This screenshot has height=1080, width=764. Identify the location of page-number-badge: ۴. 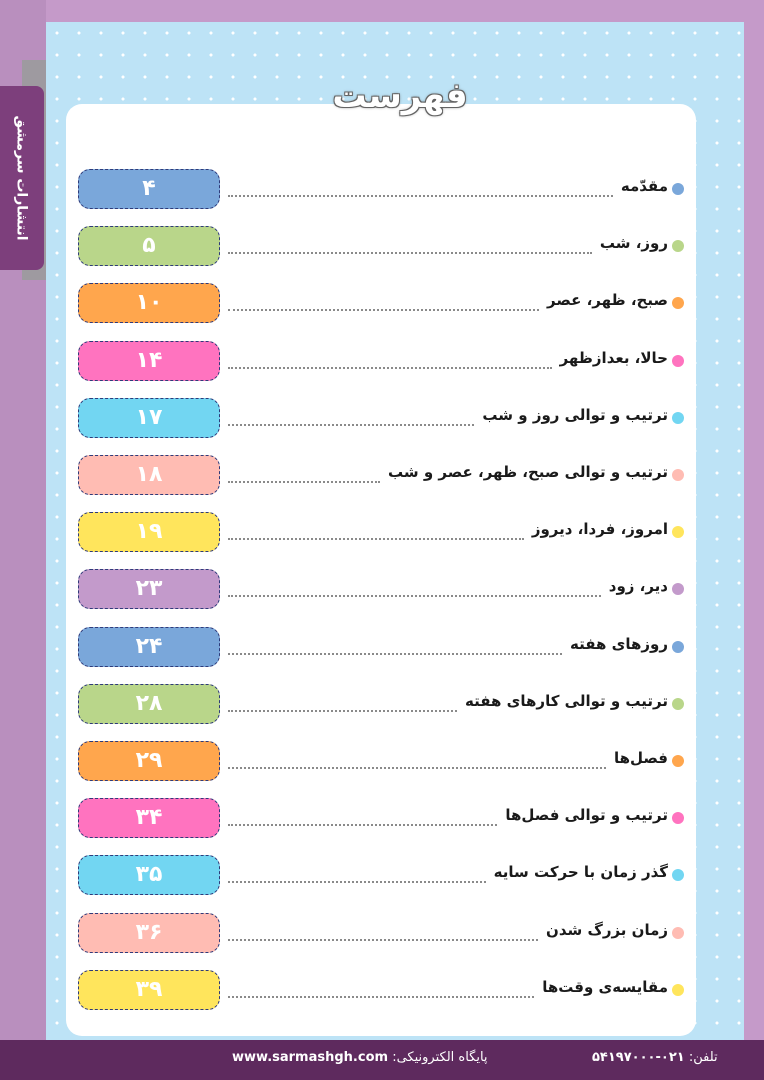
(149, 189).